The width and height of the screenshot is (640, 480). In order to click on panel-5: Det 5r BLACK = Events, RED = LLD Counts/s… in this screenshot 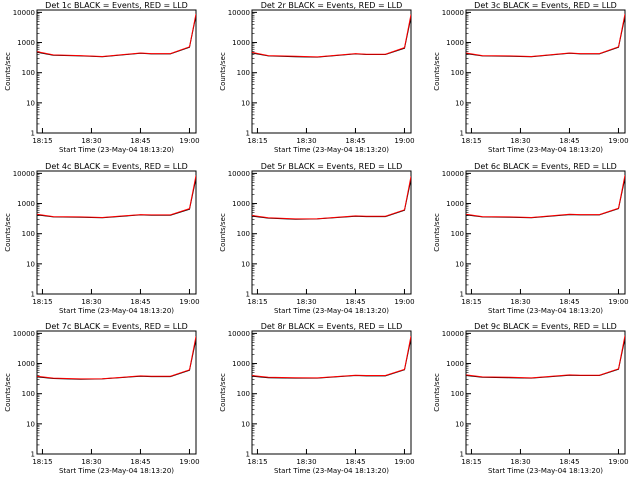, I will do `click(317, 238)`.